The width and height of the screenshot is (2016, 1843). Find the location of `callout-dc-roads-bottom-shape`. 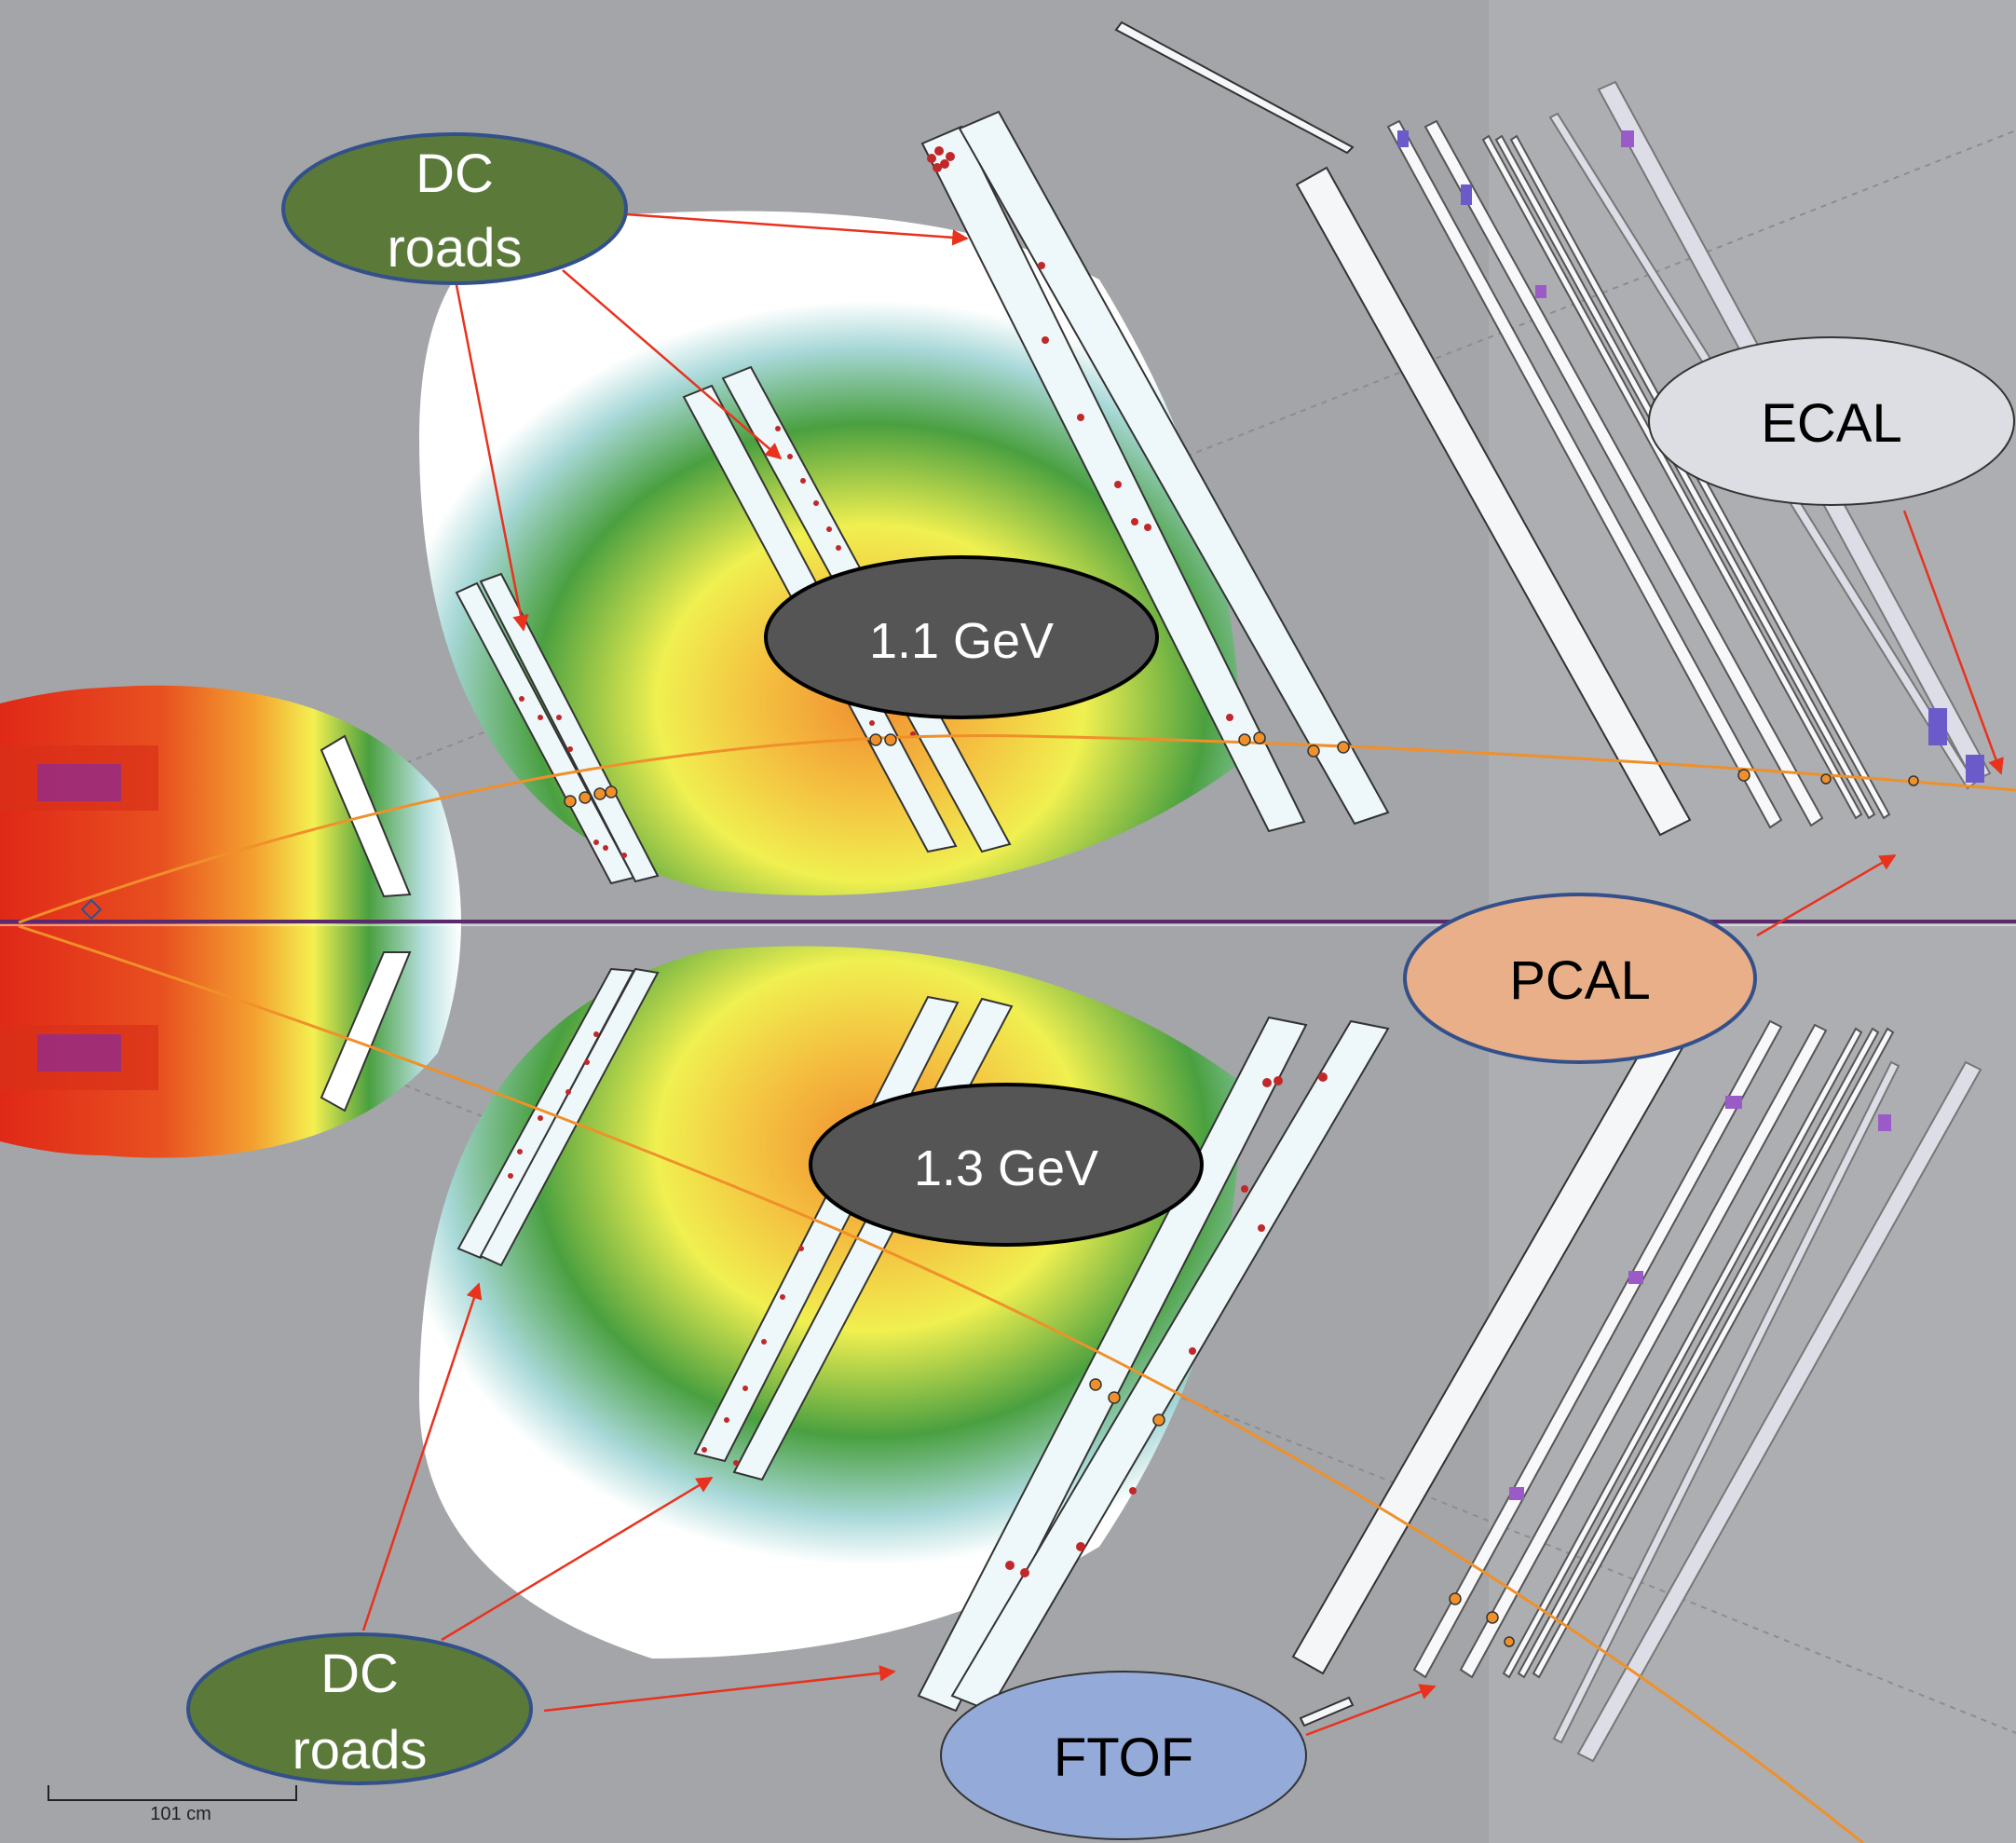

callout-dc-roads-bottom-shape is located at coordinates (359, 1709).